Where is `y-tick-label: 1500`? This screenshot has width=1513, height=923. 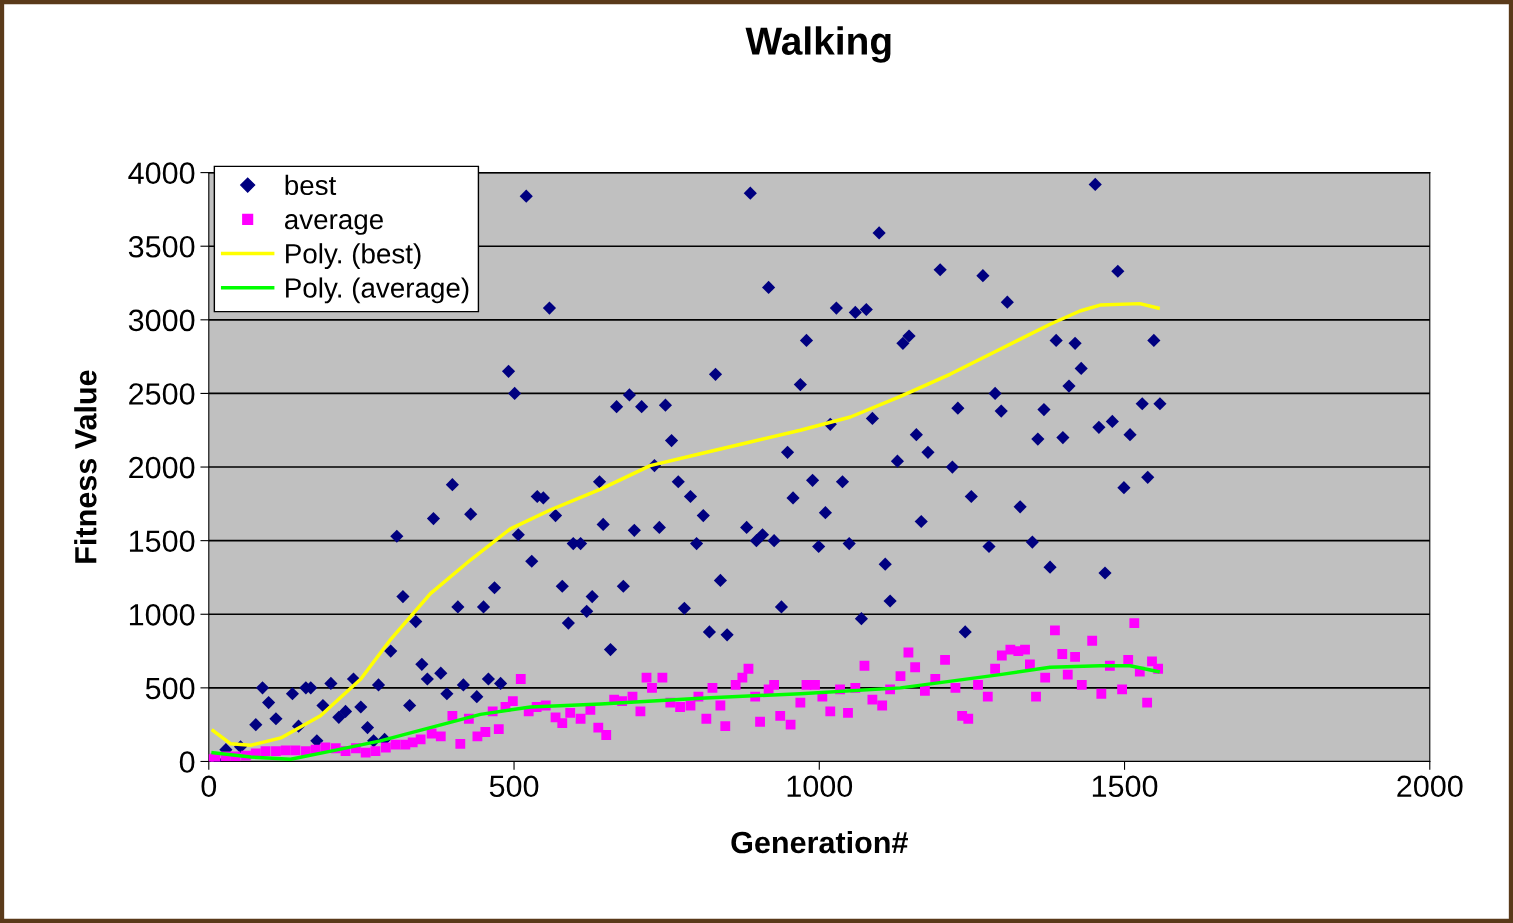
y-tick-label: 1500 is located at coordinates (162, 541).